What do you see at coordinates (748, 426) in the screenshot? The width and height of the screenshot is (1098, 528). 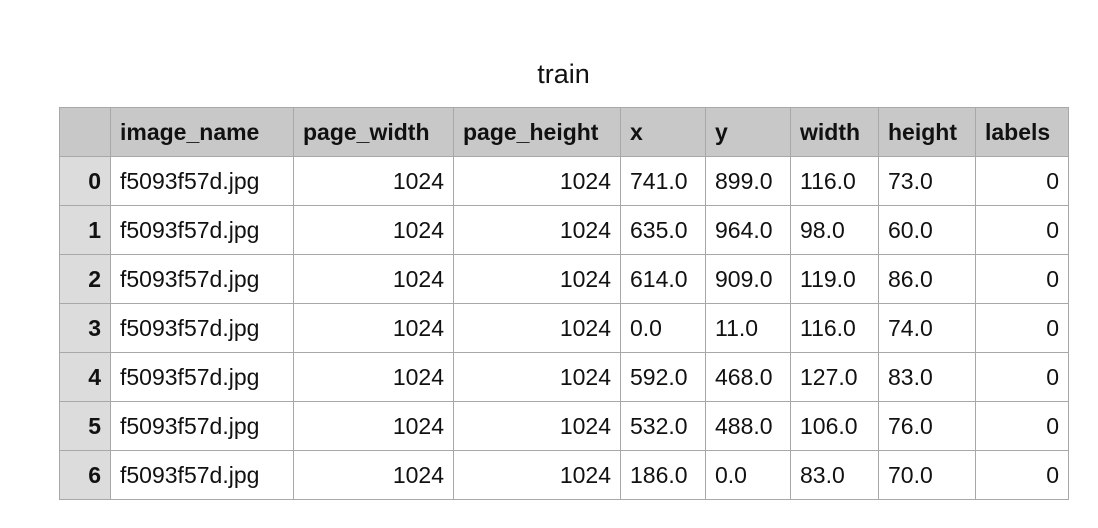 I see `cell-y: 488.0` at bounding box center [748, 426].